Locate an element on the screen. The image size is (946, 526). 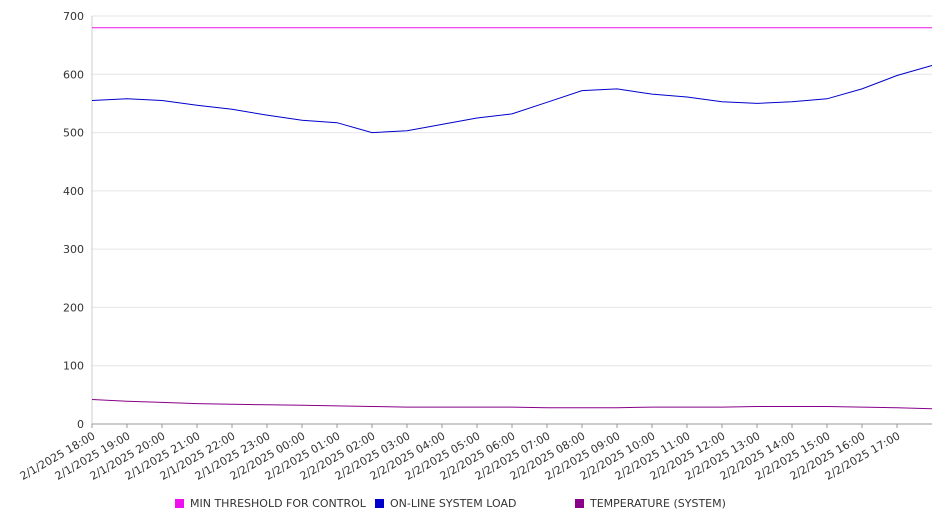
legend-label-min-threshold: MIN THRESHOLD FOR CONTROL is located at coordinates (278, 503).